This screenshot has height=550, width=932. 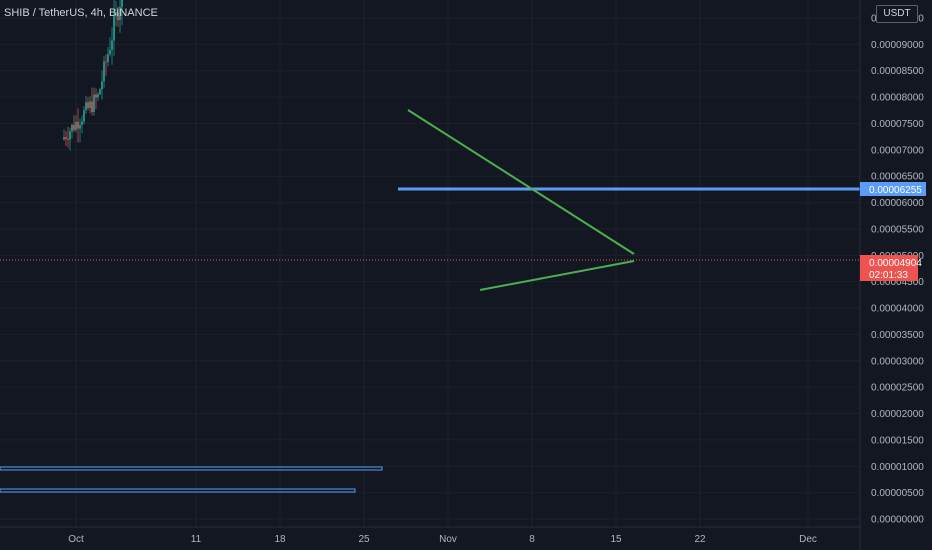 What do you see at coordinates (897, 309) in the screenshot?
I see `price-tick-label: 0.00004000` at bounding box center [897, 309].